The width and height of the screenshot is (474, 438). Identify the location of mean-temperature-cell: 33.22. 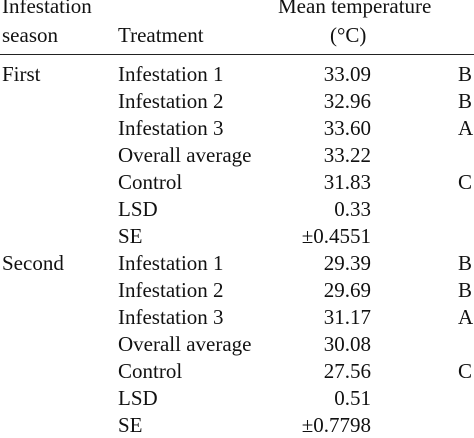
(347, 155).